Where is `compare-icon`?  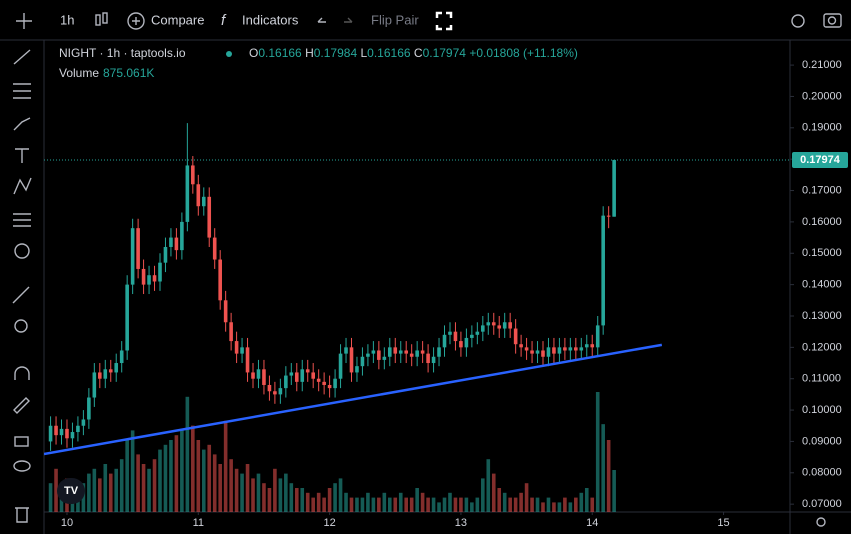
compare-icon is located at coordinates (136, 21).